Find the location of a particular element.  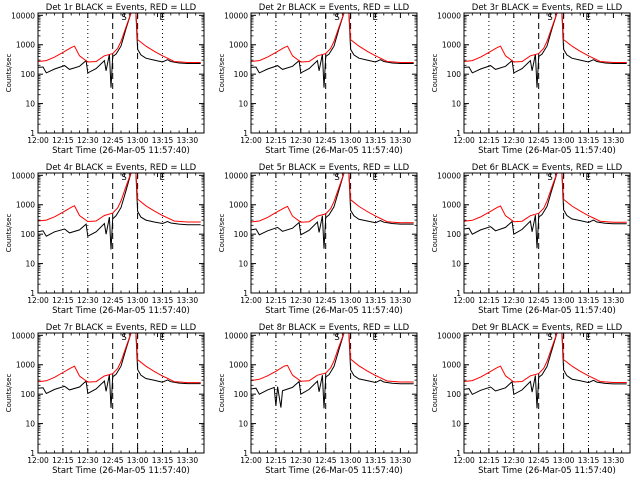

panel-title: Det 7r BLACK = Events, RED = LLD is located at coordinates (121, 328).